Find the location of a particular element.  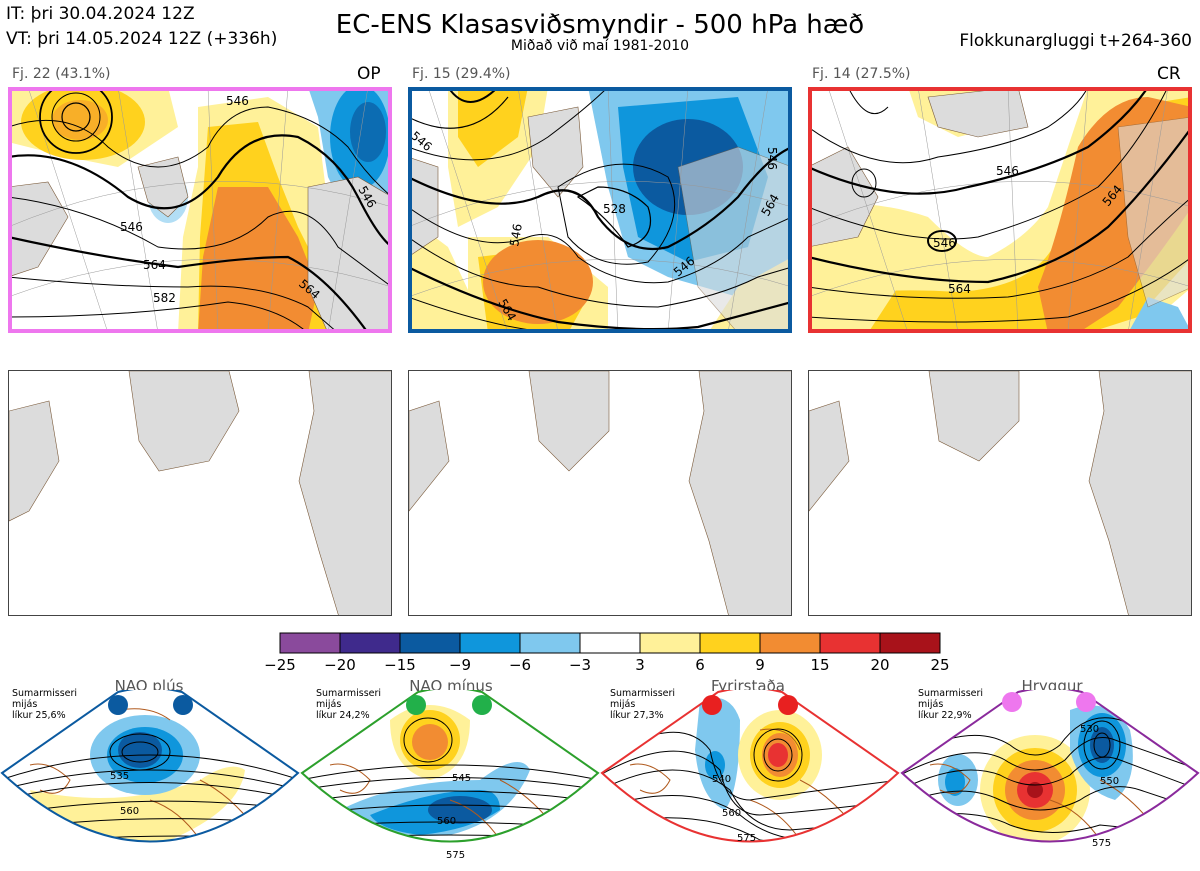

cluster-2-map: 528 546 546 546 564 564 546 is located at coordinates (600, 210).